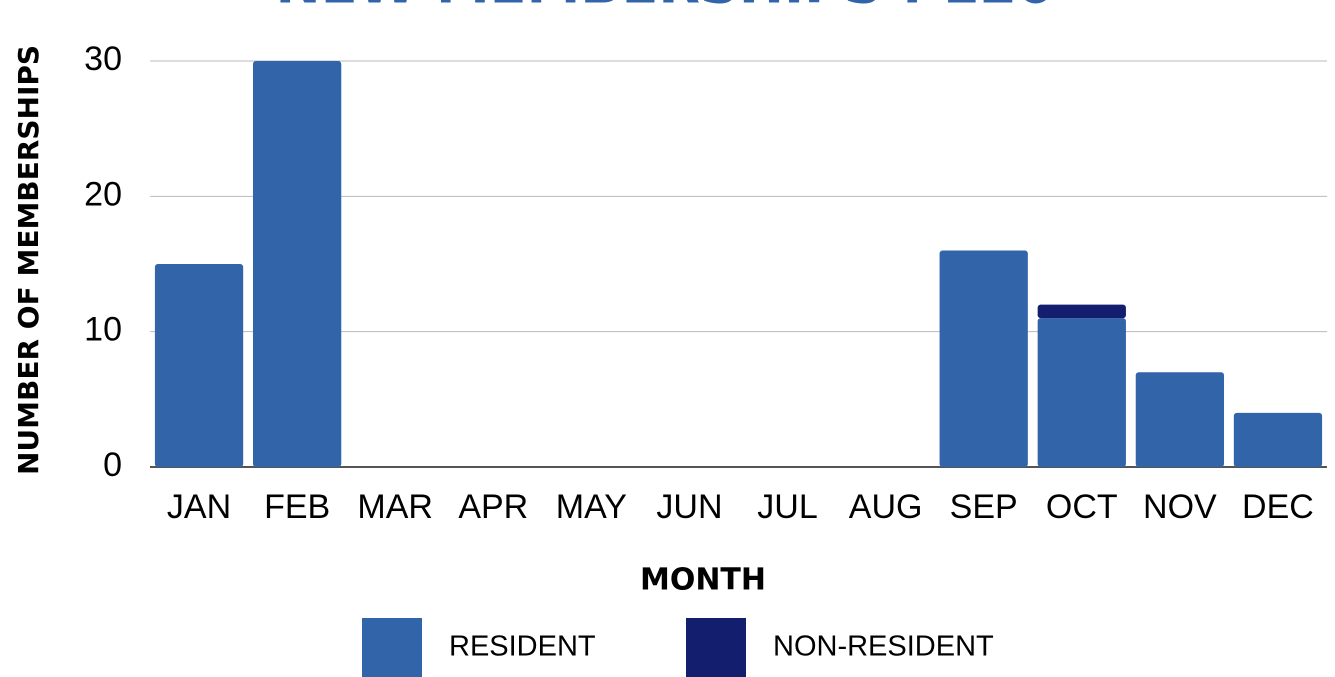  What do you see at coordinates (703, 580) in the screenshot?
I see `x-axis-title: MONTH` at bounding box center [703, 580].